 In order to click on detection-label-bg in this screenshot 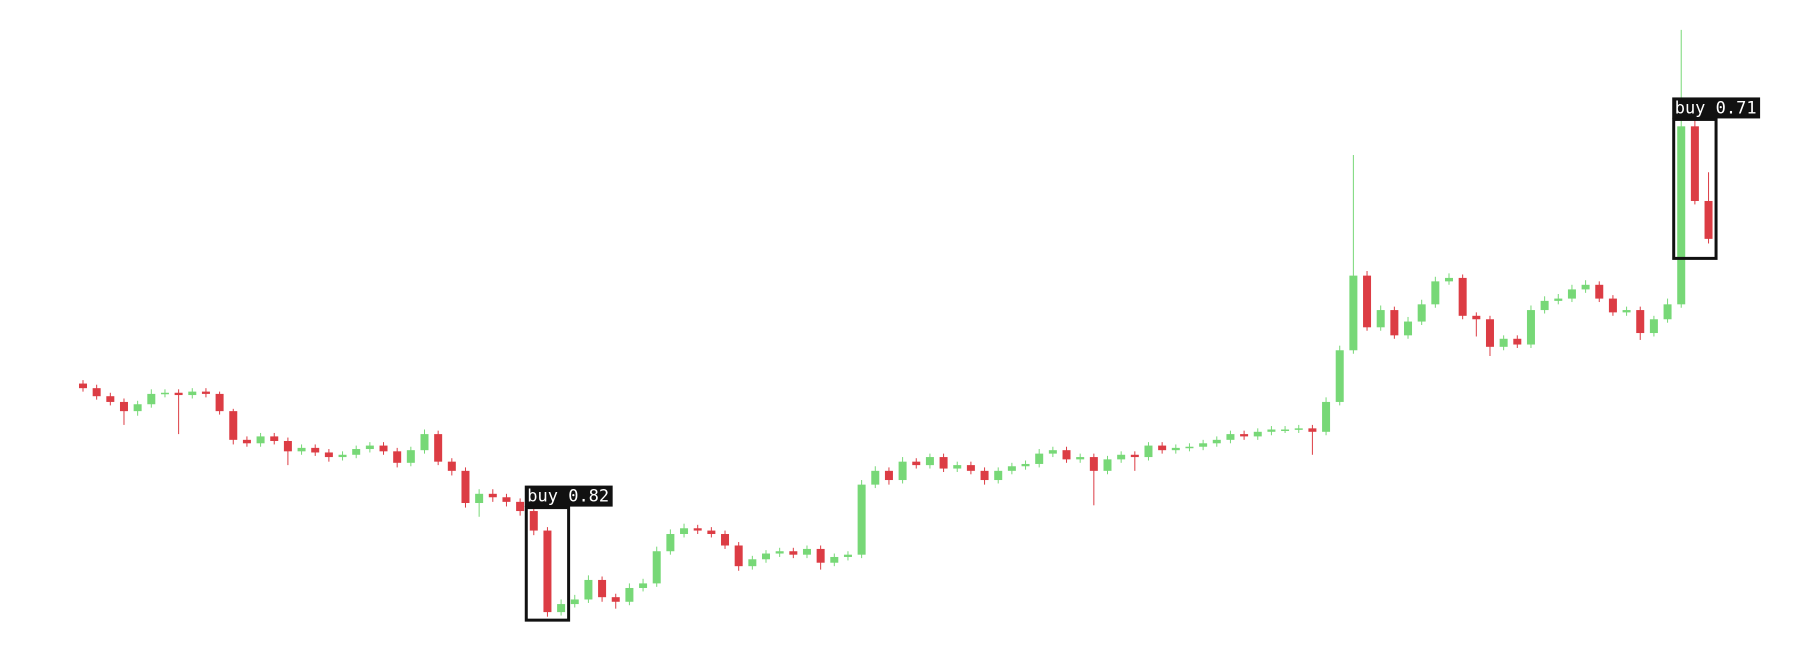, I will do `click(1716, 108)`.